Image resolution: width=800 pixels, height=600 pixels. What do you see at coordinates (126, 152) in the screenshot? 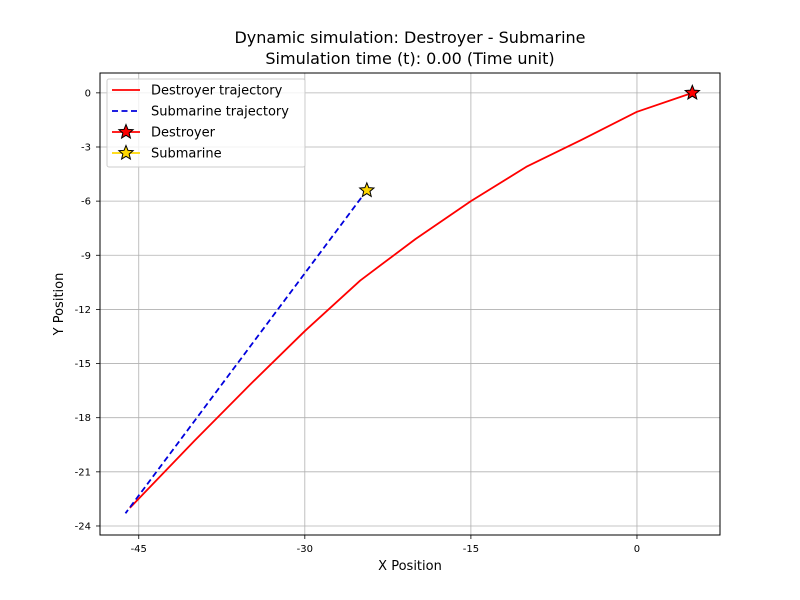
I see `legend-star-submarine` at bounding box center [126, 152].